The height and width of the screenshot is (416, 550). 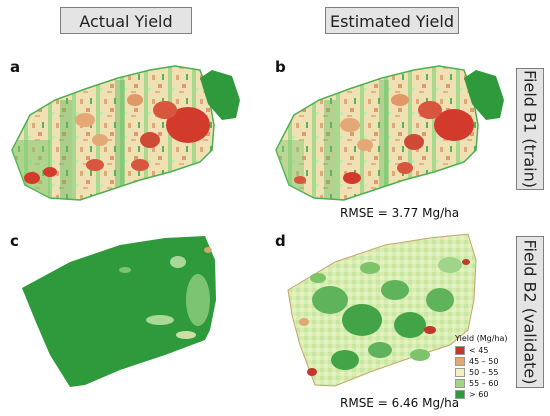 I want to click on side-label-field-b2: Field B2 (validate), so click(x=530, y=312).